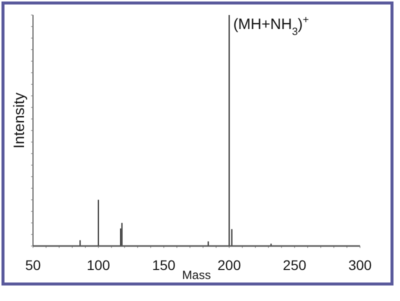 This screenshot has height=301, width=400. What do you see at coordinates (294, 265) in the screenshot?
I see `x-tick-label: 250` at bounding box center [294, 265].